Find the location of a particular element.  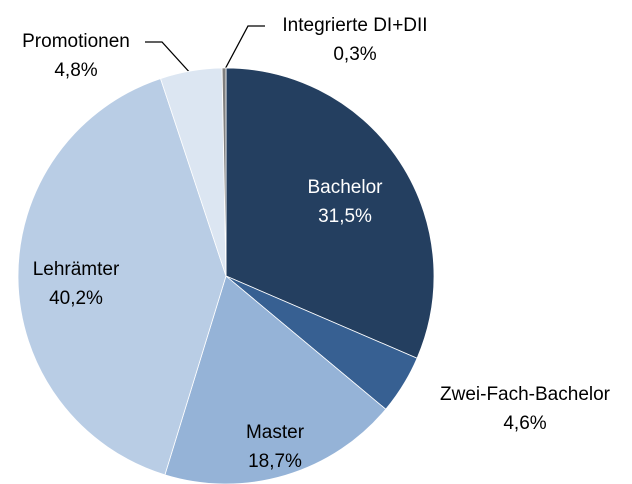

slice-label: Bachelor is located at coordinates (346, 187).